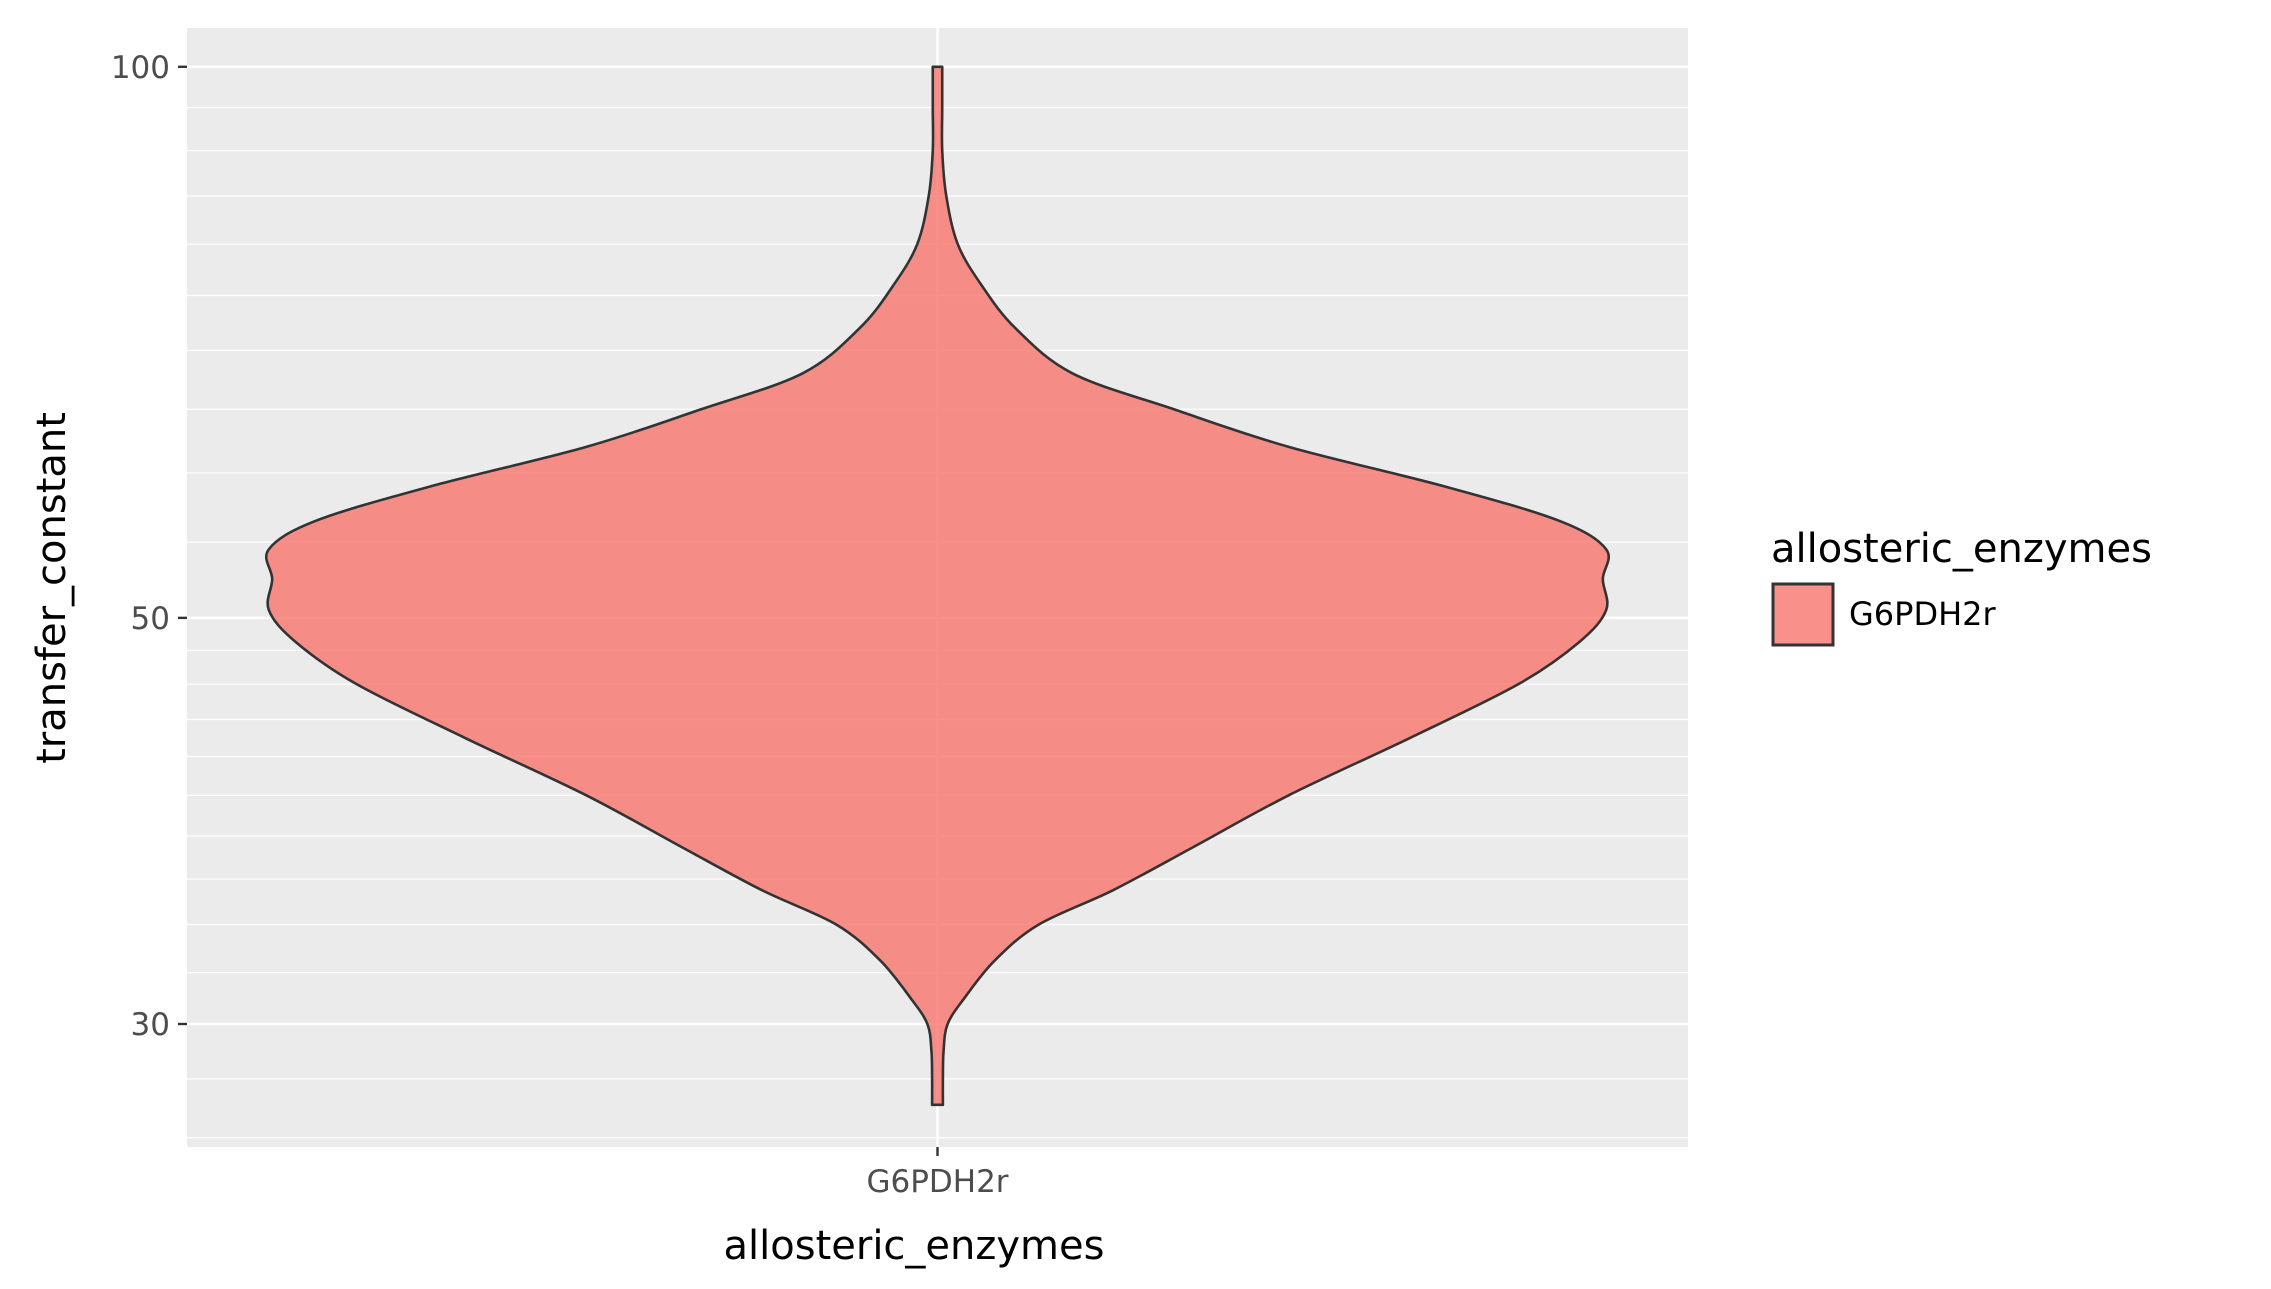 The image size is (2271, 1289). What do you see at coordinates (1923, 614) in the screenshot?
I see `legend-label: G6PDH2r` at bounding box center [1923, 614].